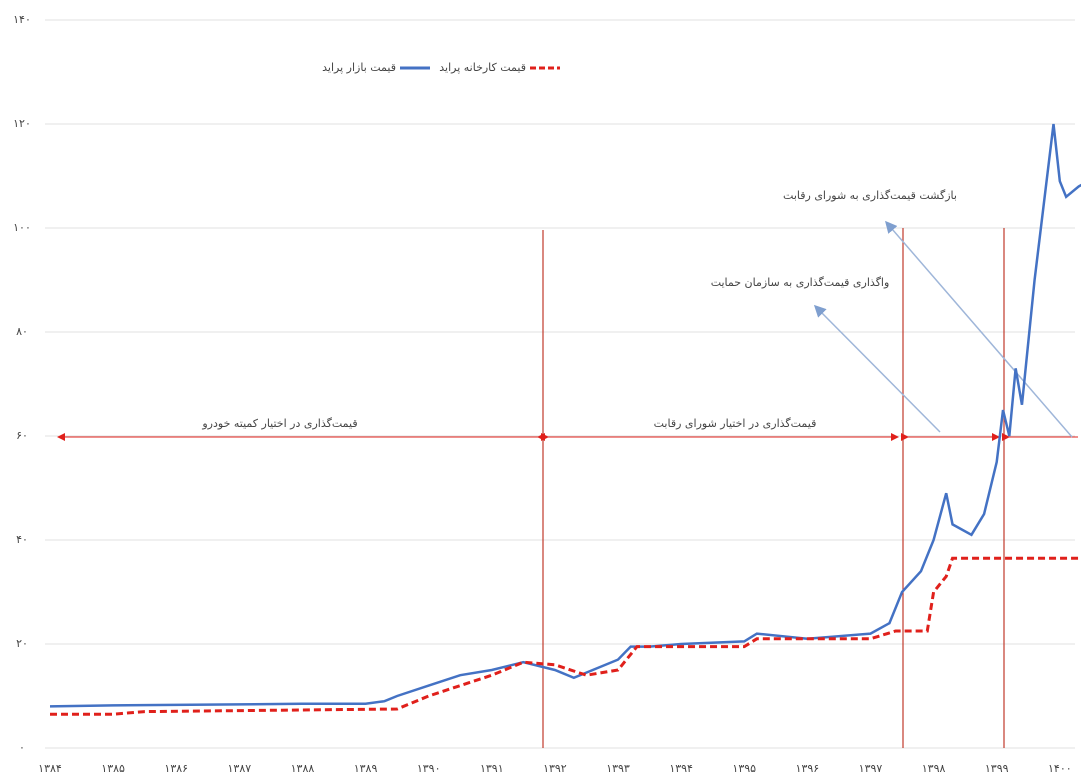 The image size is (1081, 777). I want to click on x-tick-label: ۱۳۸۷, so click(240, 768).